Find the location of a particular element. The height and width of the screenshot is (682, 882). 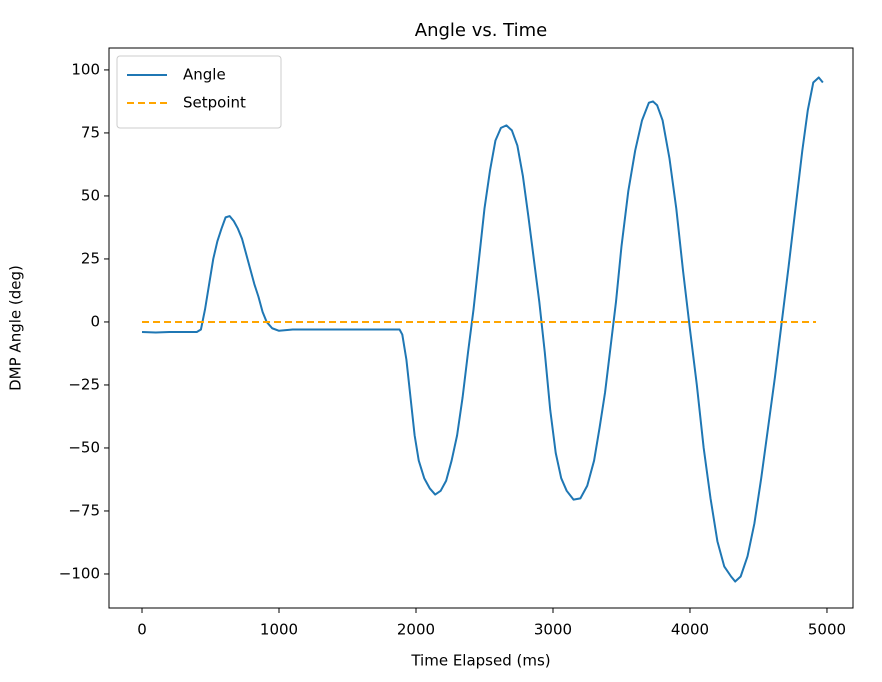

x-tick-label: 2000 is located at coordinates (416, 630).